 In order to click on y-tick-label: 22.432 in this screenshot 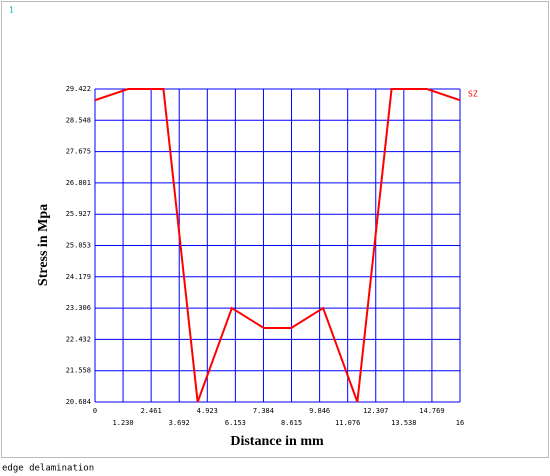, I will do `click(78, 339)`.